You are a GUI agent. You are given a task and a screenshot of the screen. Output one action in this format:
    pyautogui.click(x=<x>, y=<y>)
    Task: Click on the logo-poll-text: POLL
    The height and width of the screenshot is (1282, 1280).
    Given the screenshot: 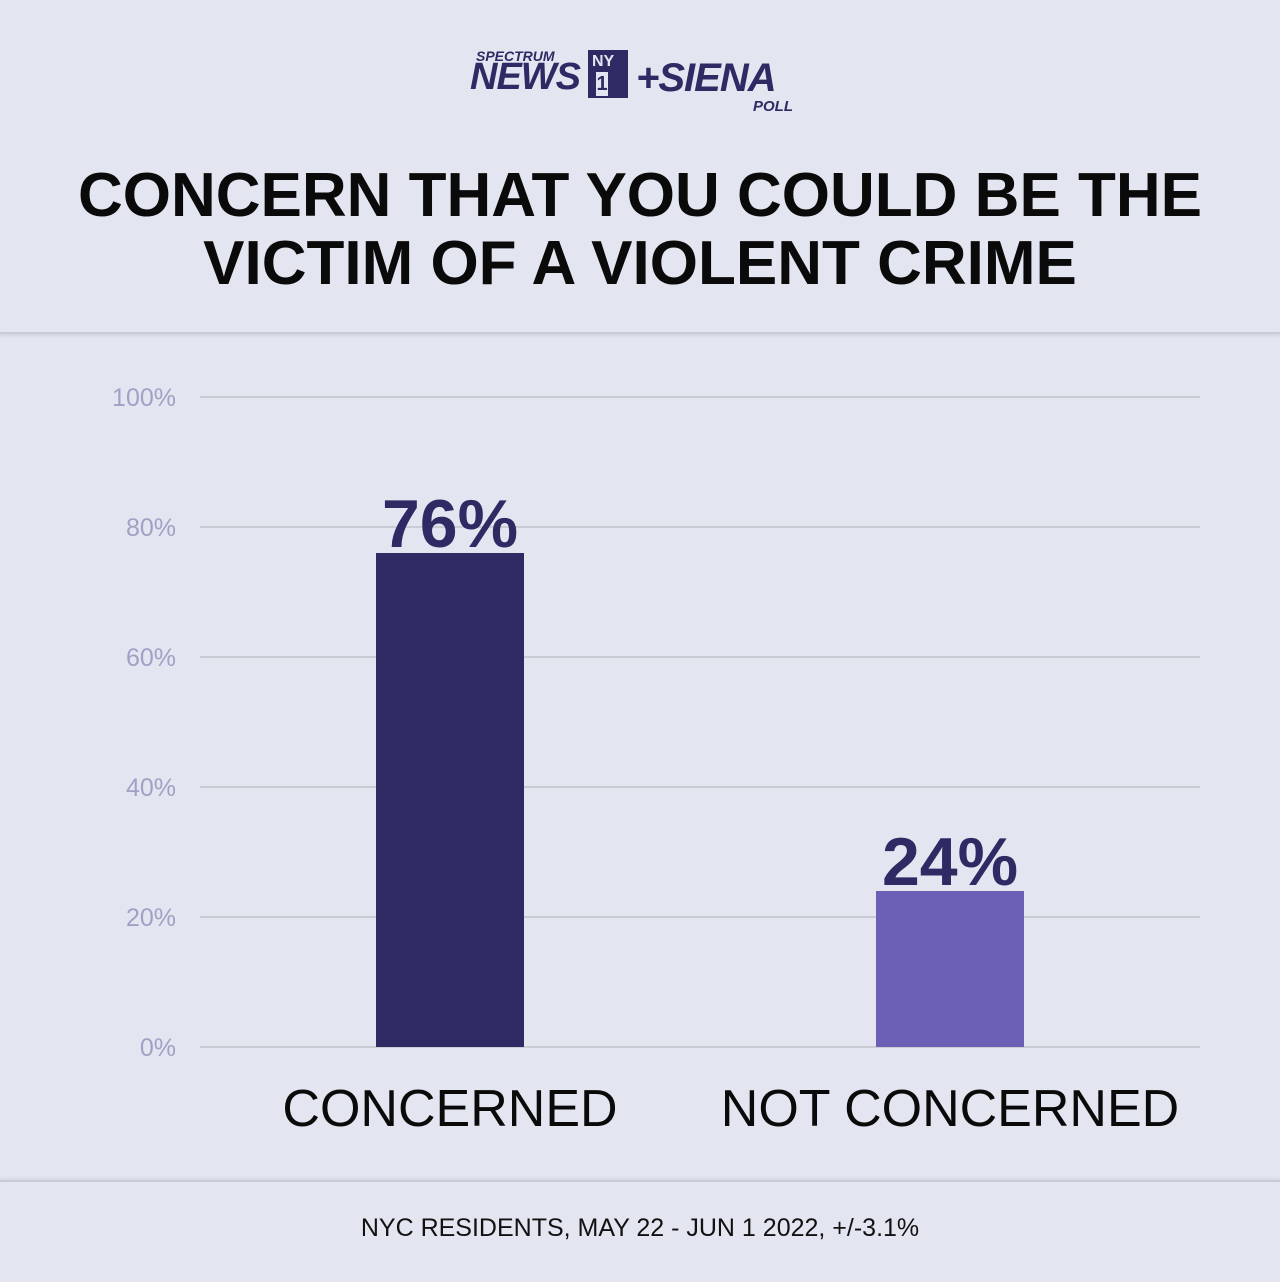 What is the action you would take?
    pyautogui.click(x=773, y=106)
    